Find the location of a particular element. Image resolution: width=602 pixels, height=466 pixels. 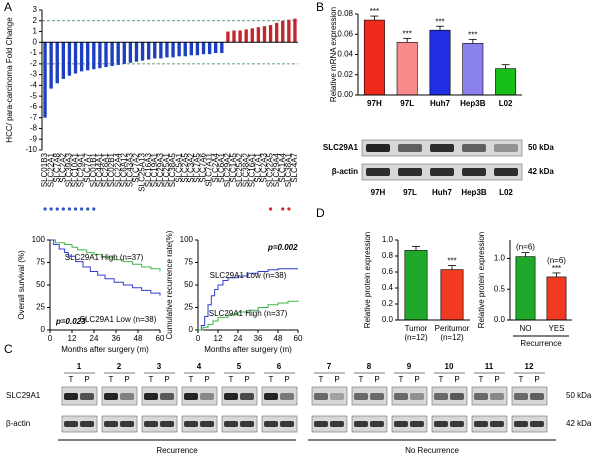

y-axis-label: Relative protein expression is located at coordinates (481, 280).